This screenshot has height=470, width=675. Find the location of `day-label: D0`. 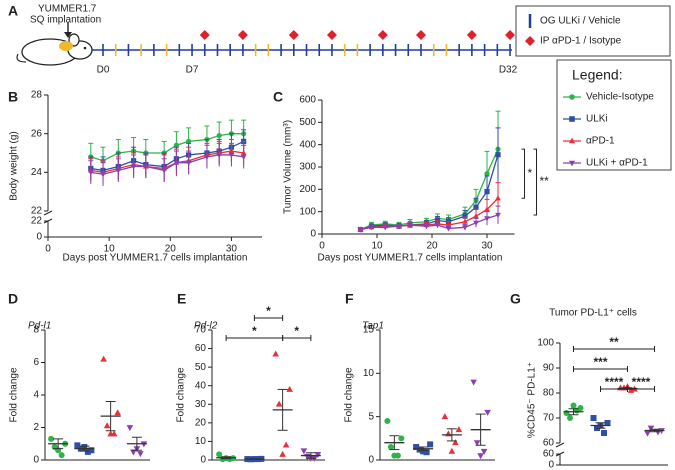

day-label: D0 is located at coordinates (103, 70).